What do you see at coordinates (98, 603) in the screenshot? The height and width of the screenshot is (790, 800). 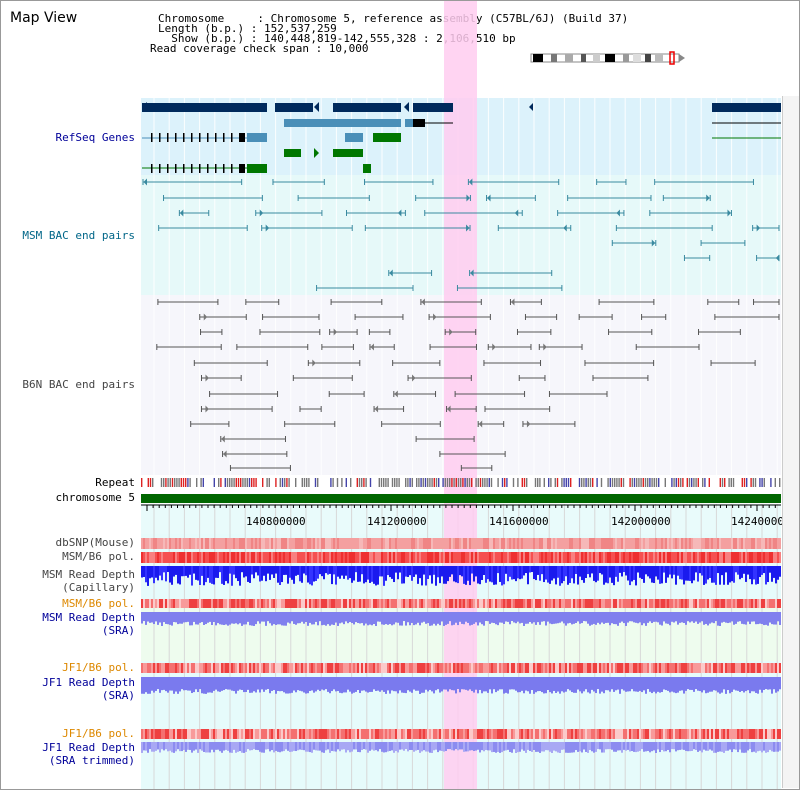 I see `track-label-msm-b6-pol-sra: MSM/B6 pol.` at bounding box center [98, 603].